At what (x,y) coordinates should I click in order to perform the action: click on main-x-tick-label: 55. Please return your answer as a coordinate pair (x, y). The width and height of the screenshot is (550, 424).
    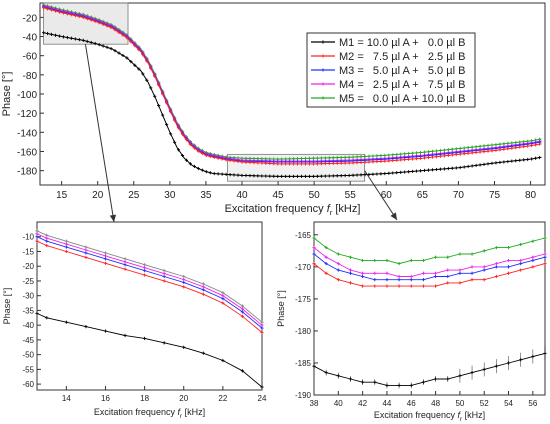
    Looking at the image, I should click on (351, 195).